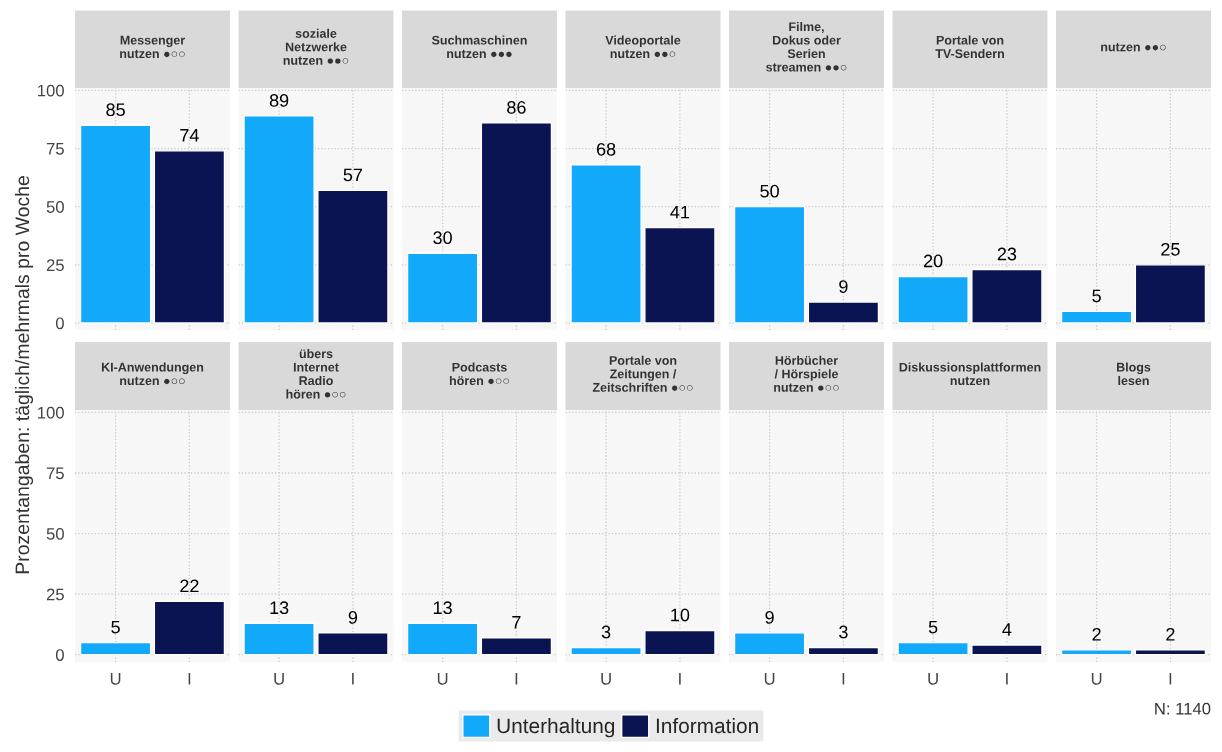 The height and width of the screenshot is (752, 1222). Describe the element at coordinates (933, 261) in the screenshot. I see `data-label: 20` at that location.